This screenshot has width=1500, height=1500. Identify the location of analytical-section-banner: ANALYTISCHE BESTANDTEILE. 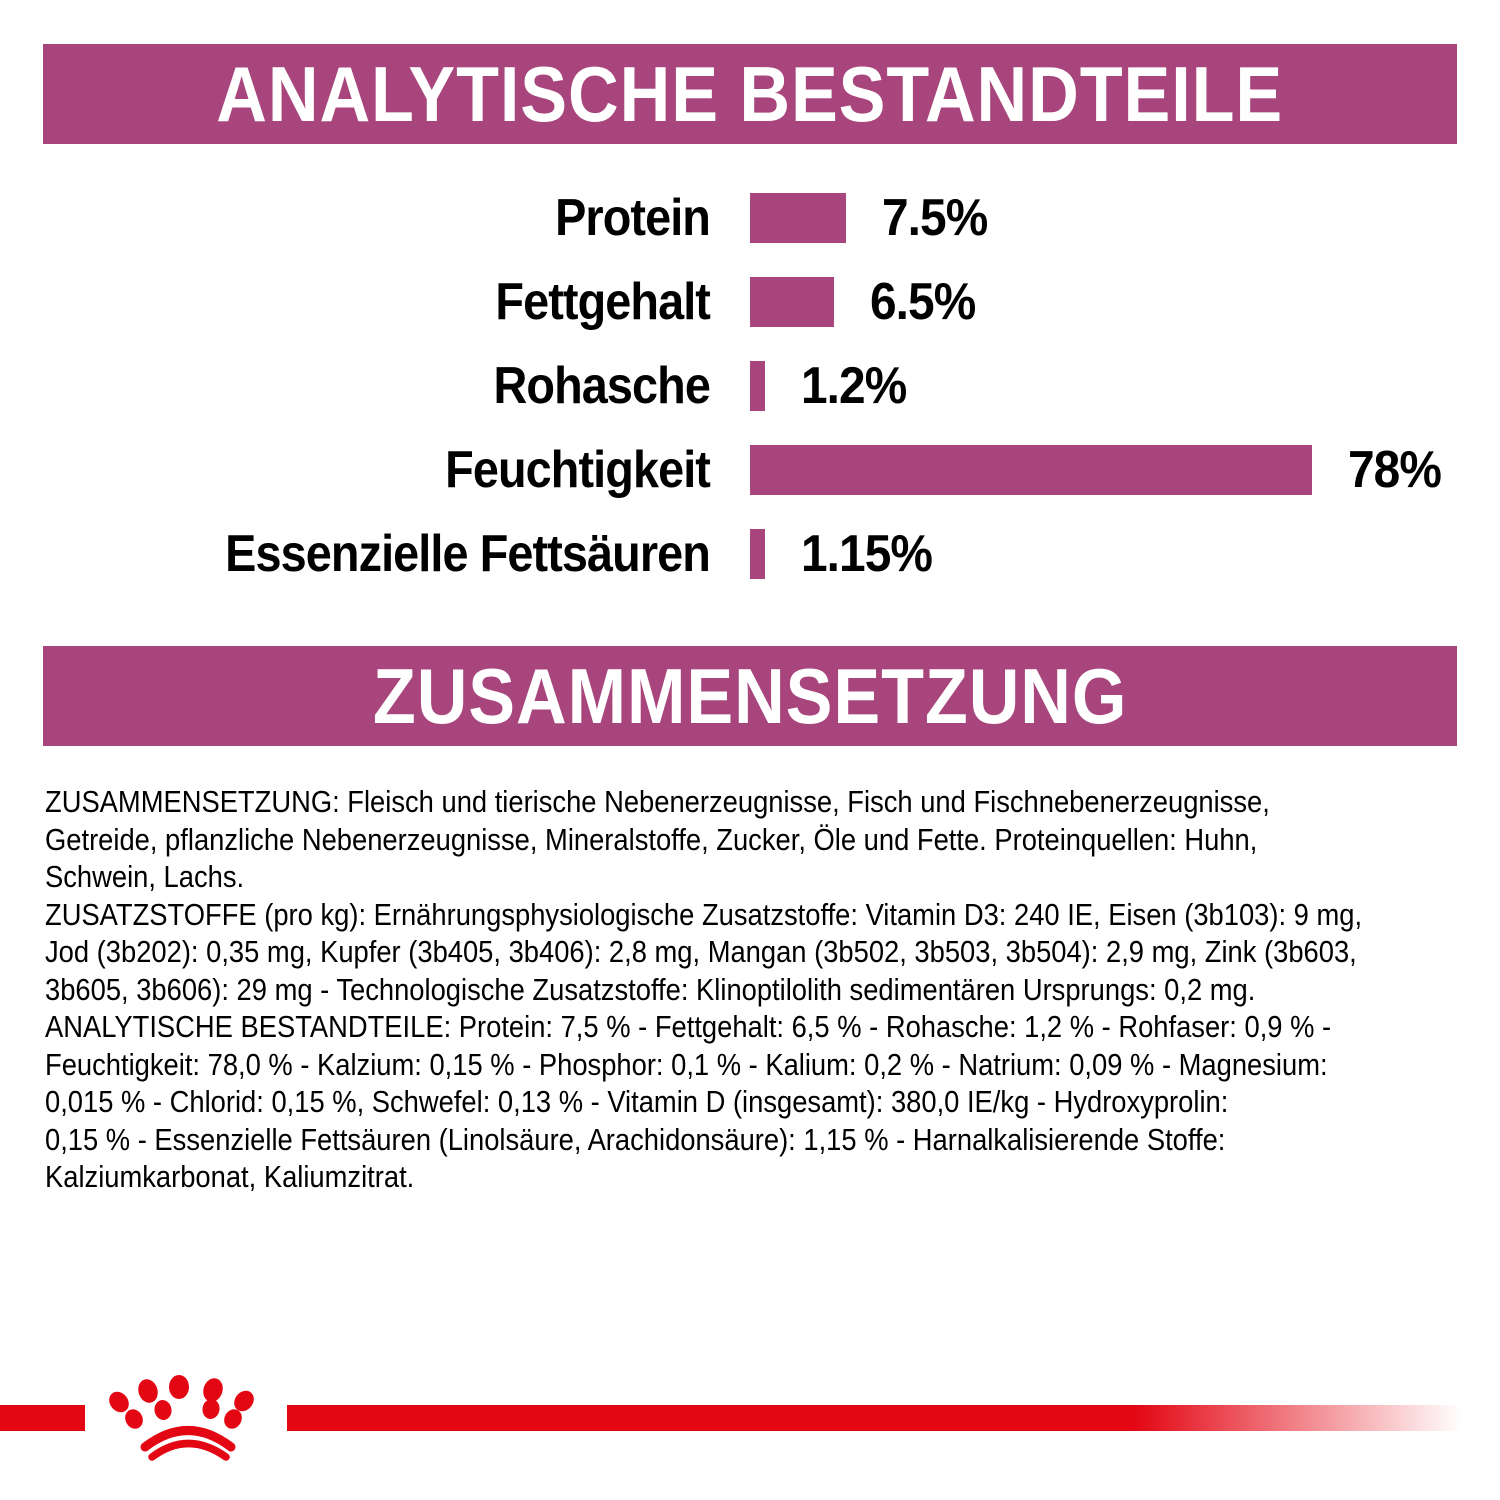
(750, 94).